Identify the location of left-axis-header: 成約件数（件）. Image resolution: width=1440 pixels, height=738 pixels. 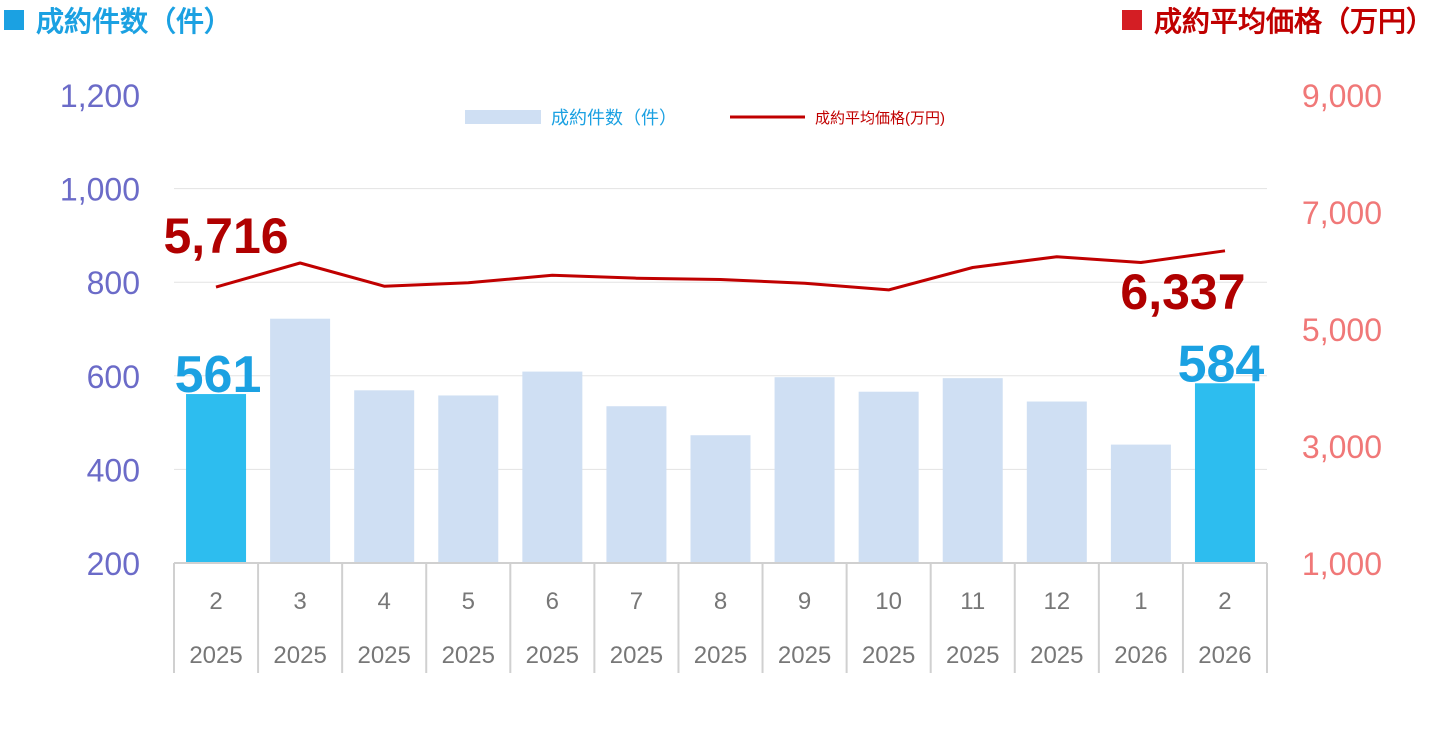
(118, 20).